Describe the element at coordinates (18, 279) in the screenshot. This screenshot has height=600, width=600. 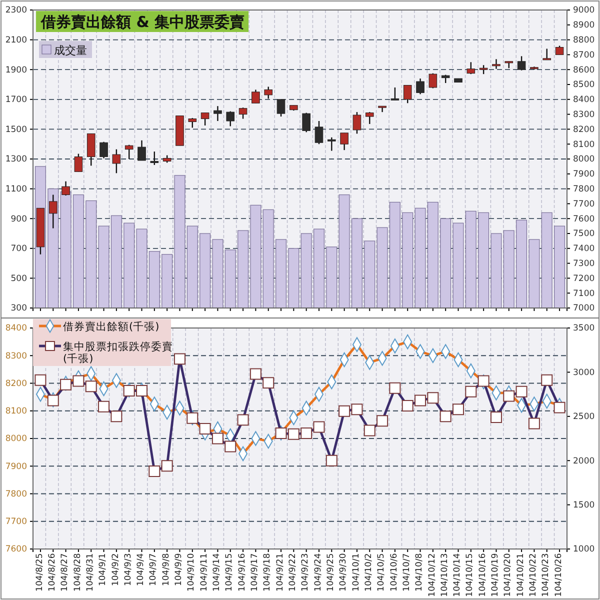
I see `y-tick-label: 500` at that location.